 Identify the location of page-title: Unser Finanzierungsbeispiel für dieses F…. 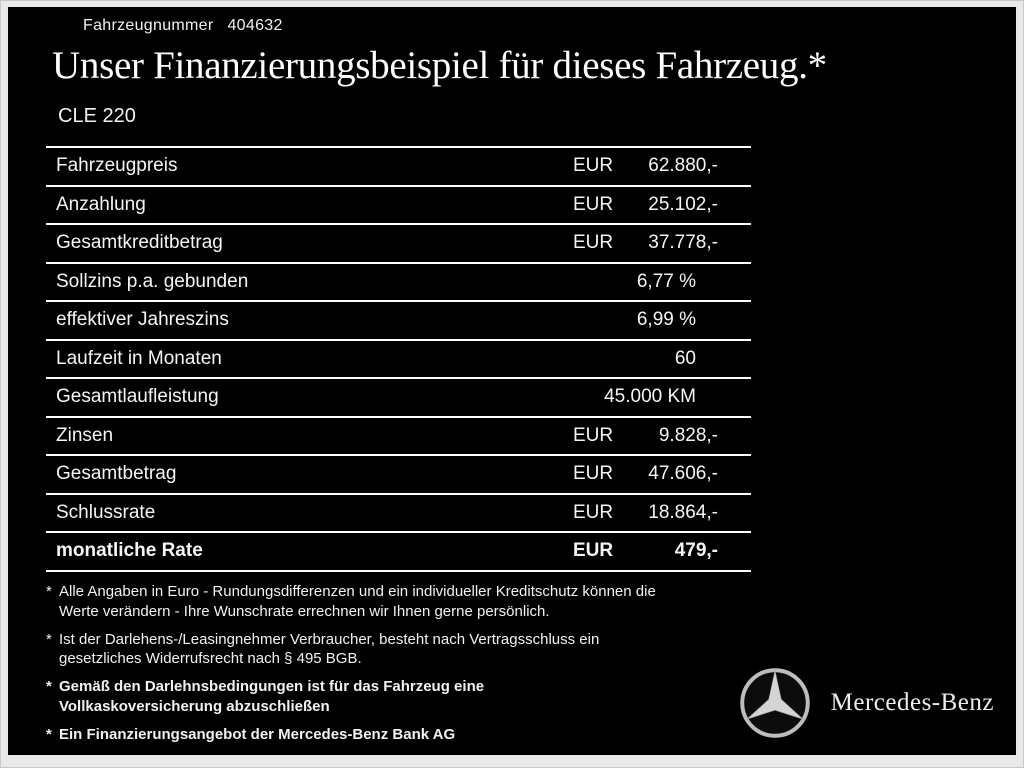
(439, 65).